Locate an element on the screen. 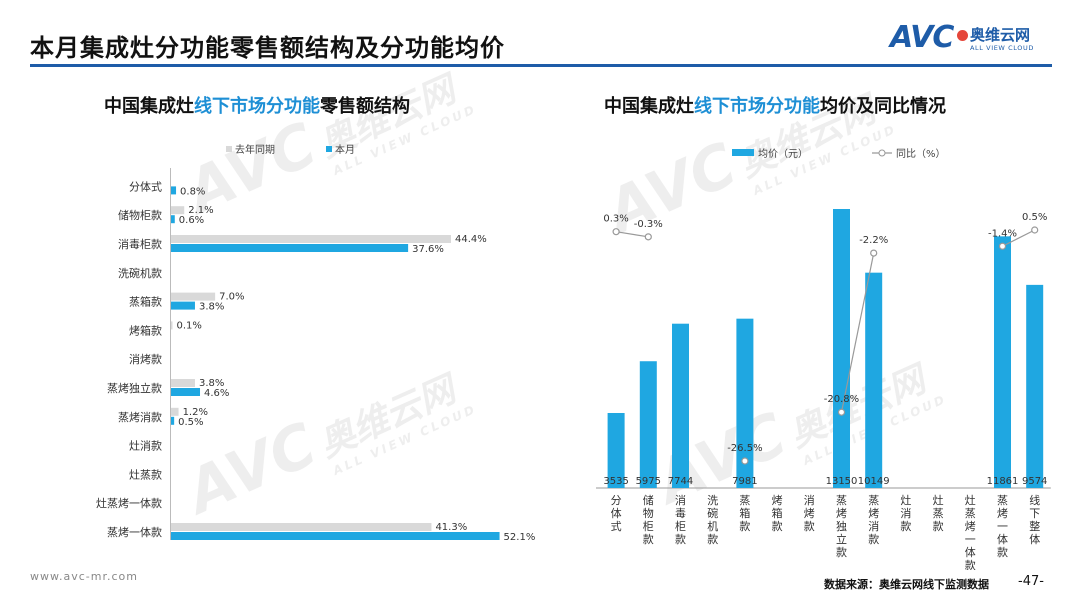 The height and width of the screenshot is (608, 1080). legend-label-line: 同比（%） is located at coordinates (921, 154).